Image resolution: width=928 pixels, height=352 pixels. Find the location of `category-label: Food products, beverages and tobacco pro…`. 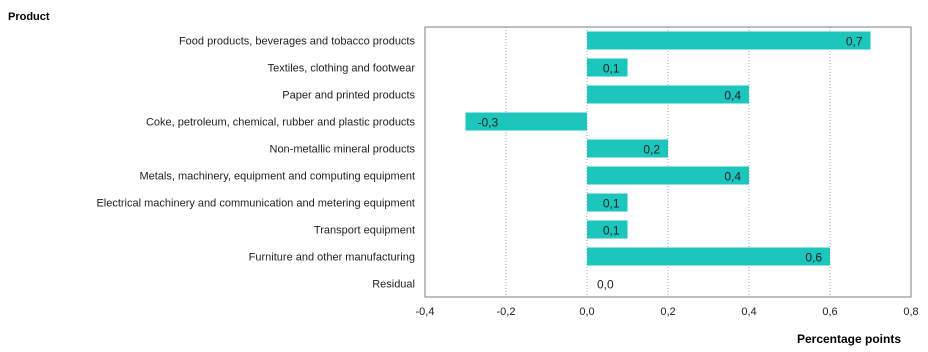

category-label: Food products, beverages and tobacco pro… is located at coordinates (297, 42).